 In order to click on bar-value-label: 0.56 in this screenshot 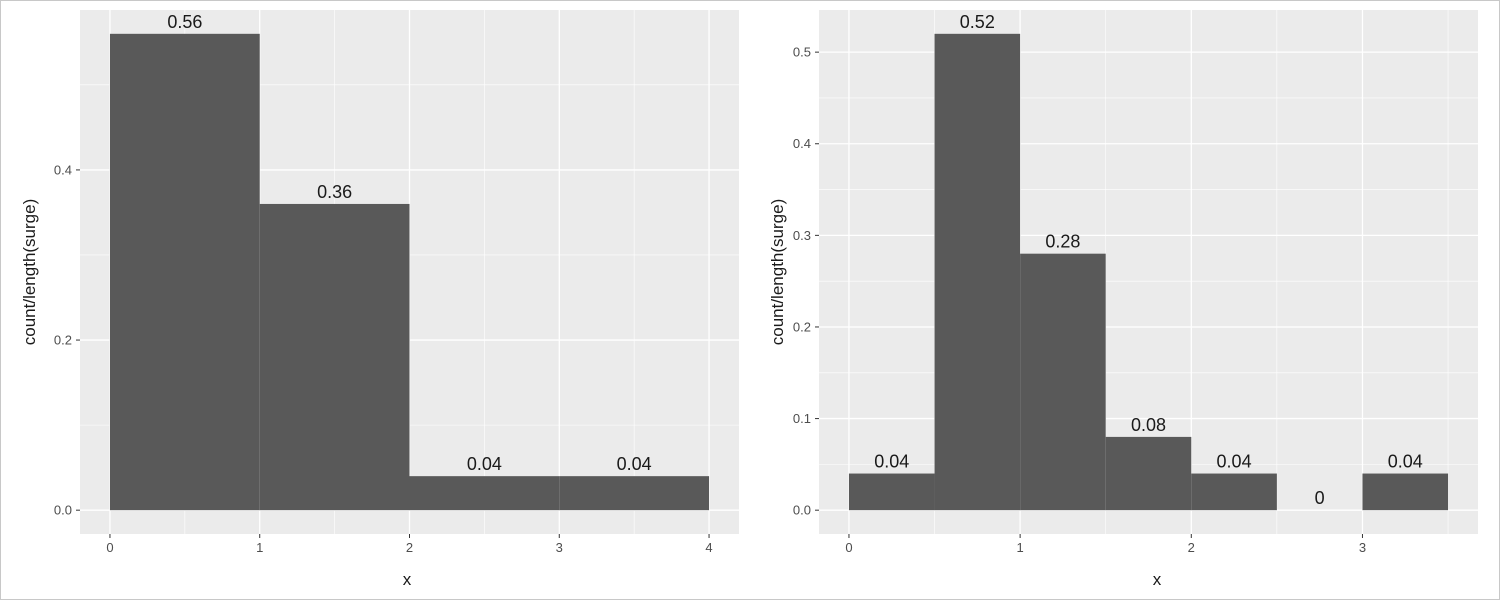, I will do `click(184, 22)`.